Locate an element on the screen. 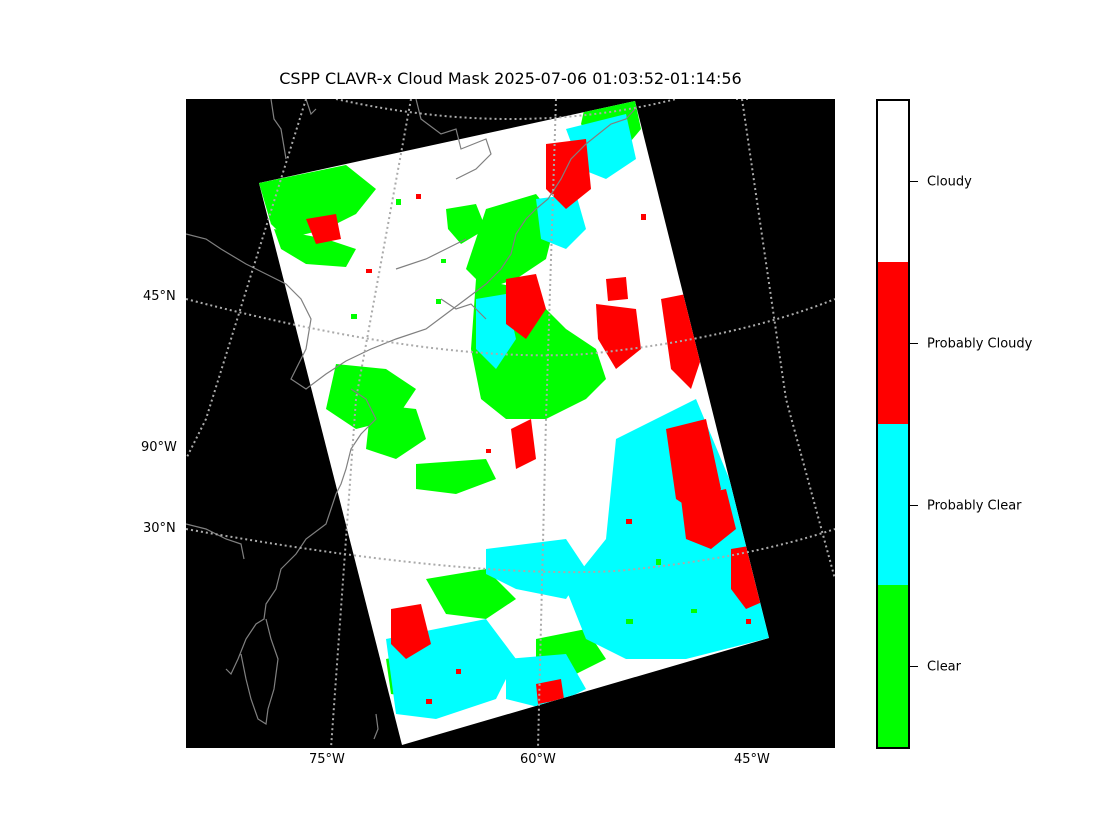 Image resolution: width=1120 pixels, height=840 pixels. colorbar-cloudy is located at coordinates (893, 181).